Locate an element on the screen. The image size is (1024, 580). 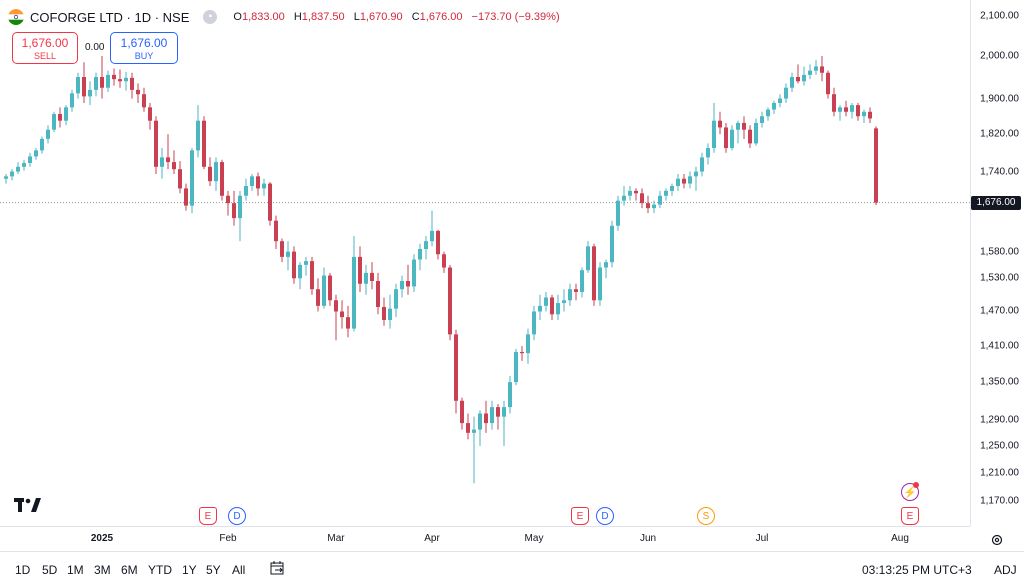
market-status-icon: ▪ is located at coordinates (210, 17).